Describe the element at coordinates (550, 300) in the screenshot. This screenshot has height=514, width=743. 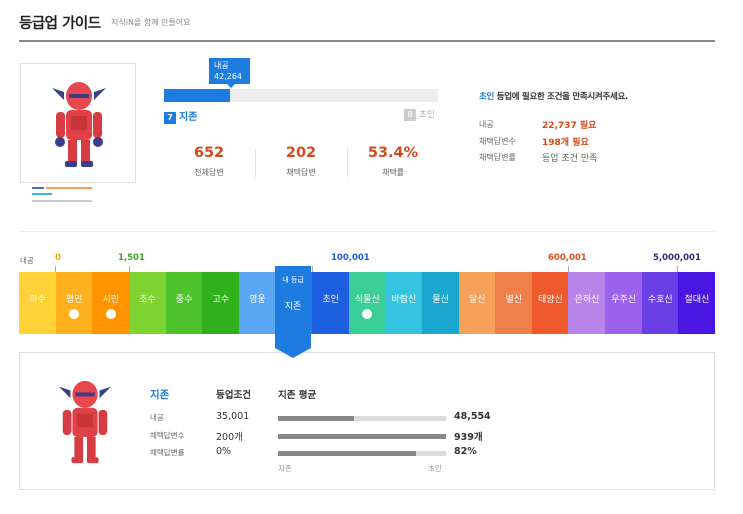
I see `level-name: 태양신` at that location.